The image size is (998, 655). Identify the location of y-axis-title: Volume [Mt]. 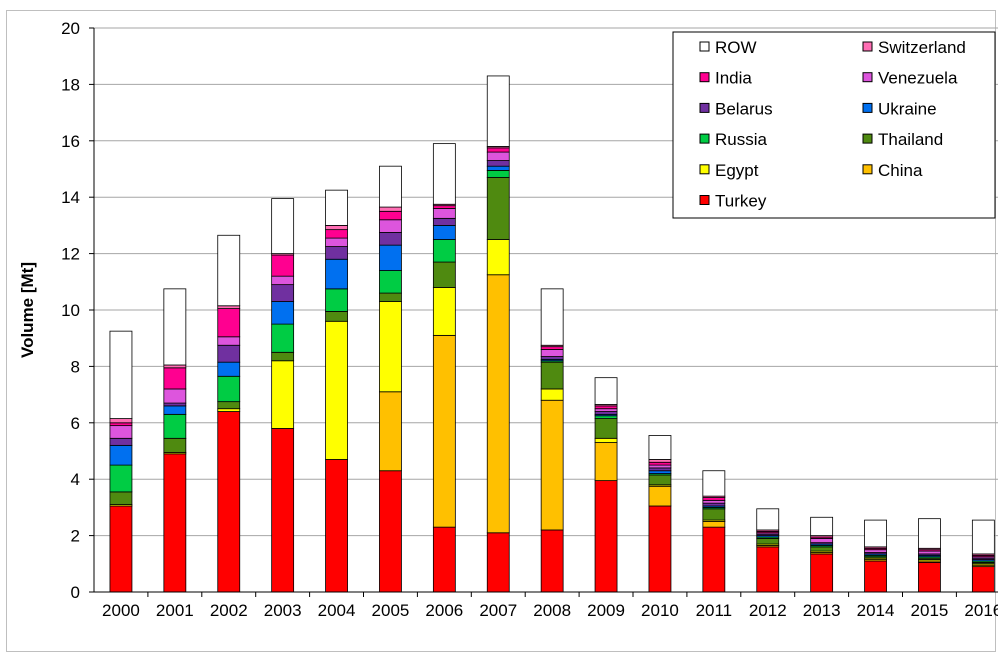
(27, 310).